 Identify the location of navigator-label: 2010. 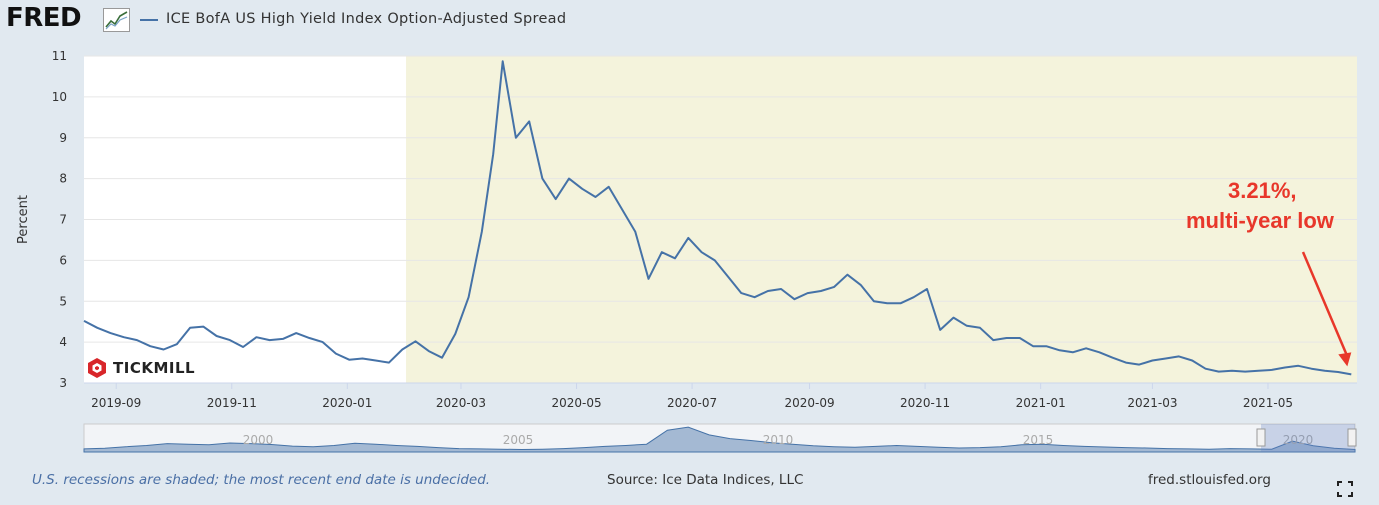
(778, 440).